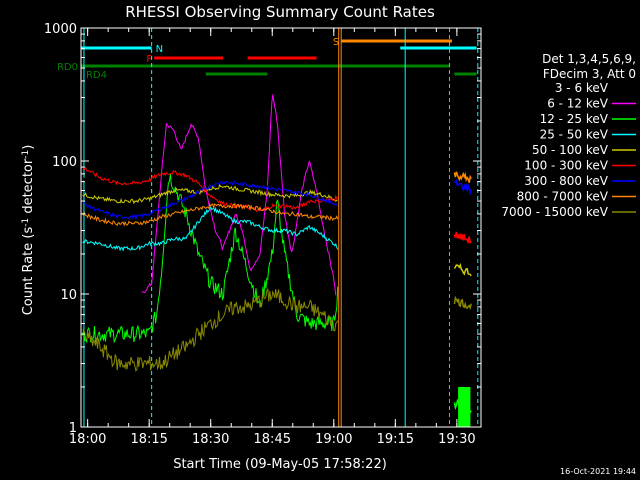 The image size is (640, 480). Describe the element at coordinates (87, 439) in the screenshot. I see `x-tick-label: 18:00` at that location.